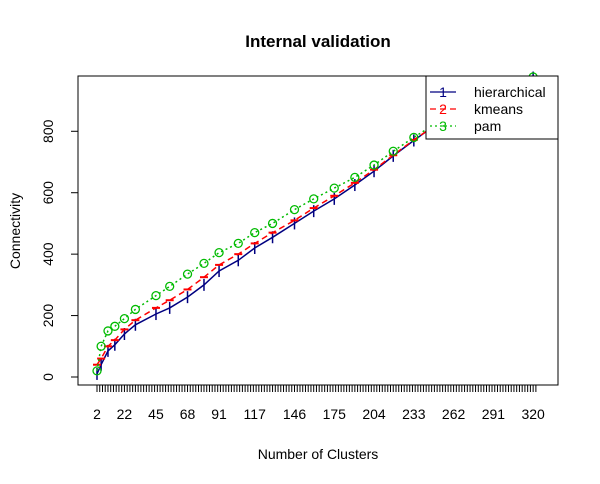 Image resolution: width=600 pixels, height=484 pixels. Describe the element at coordinates (255, 414) in the screenshot. I see `x-tick-label: 117` at that location.